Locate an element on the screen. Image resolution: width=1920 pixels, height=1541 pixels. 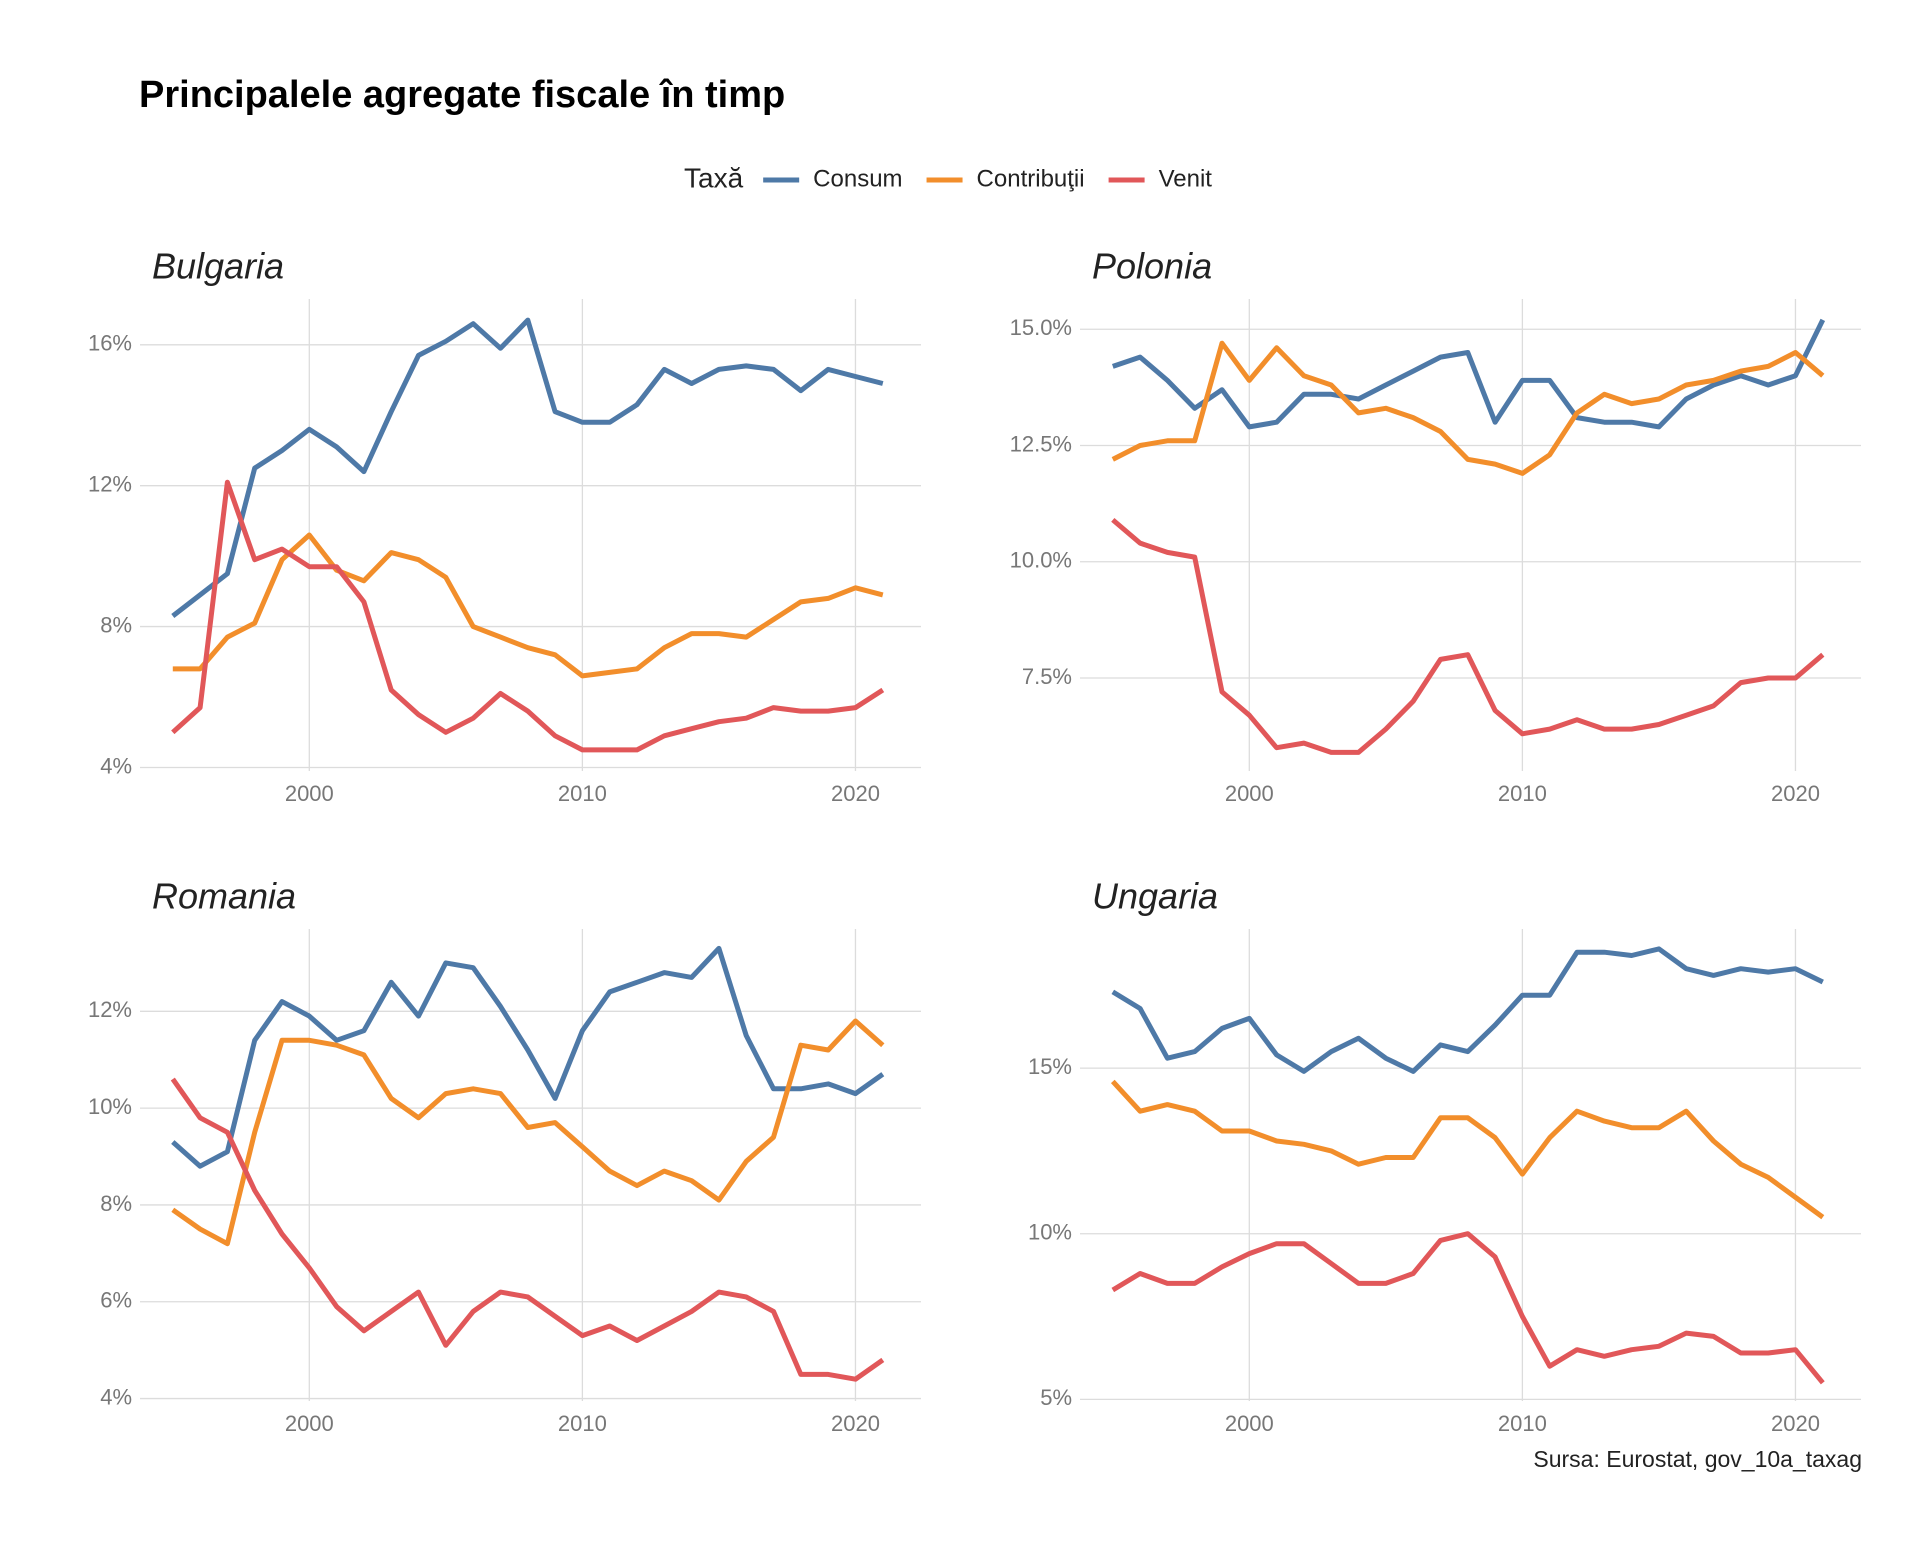
legend-label: Venit is located at coordinates (1186, 178).